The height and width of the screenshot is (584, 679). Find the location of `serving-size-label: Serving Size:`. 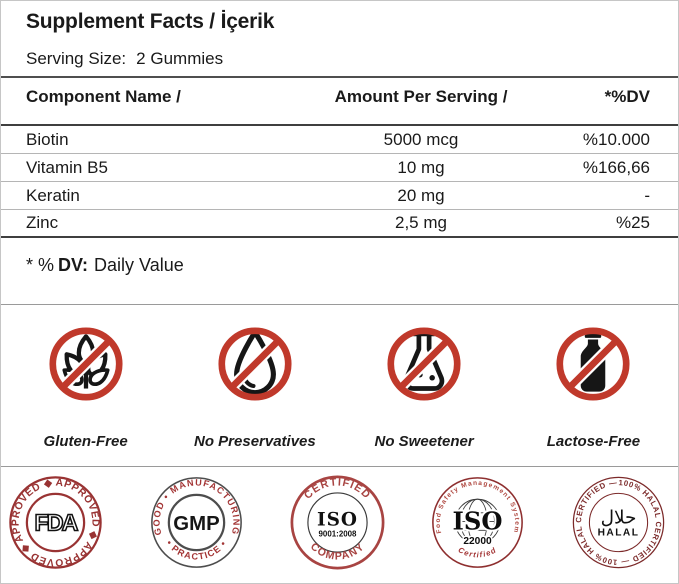

serving-size-label: Serving Size: is located at coordinates (76, 58).